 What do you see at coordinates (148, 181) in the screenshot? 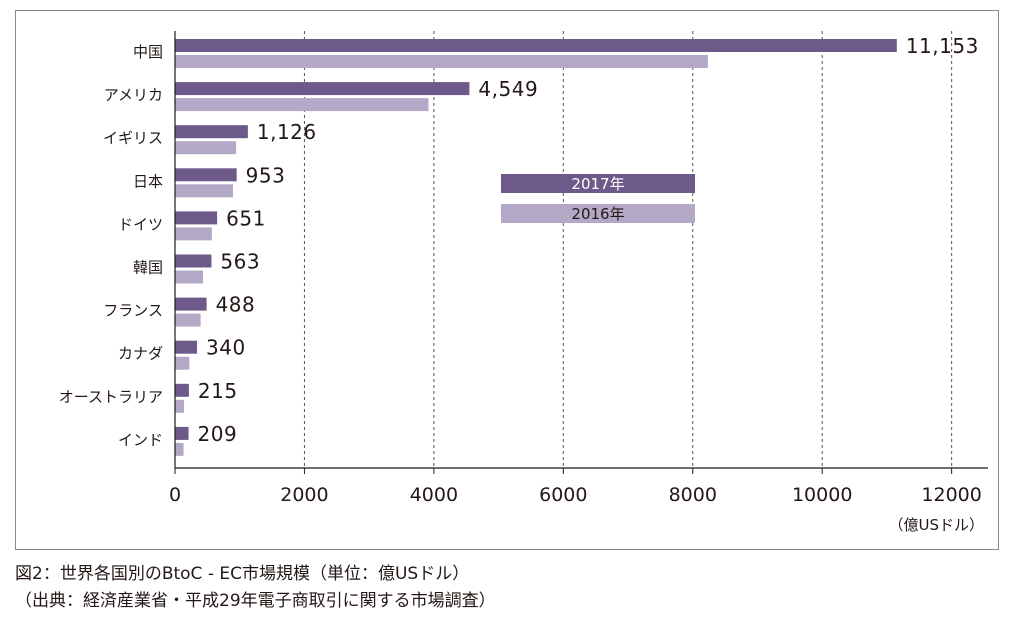
I see `category-label: 日本` at bounding box center [148, 181].